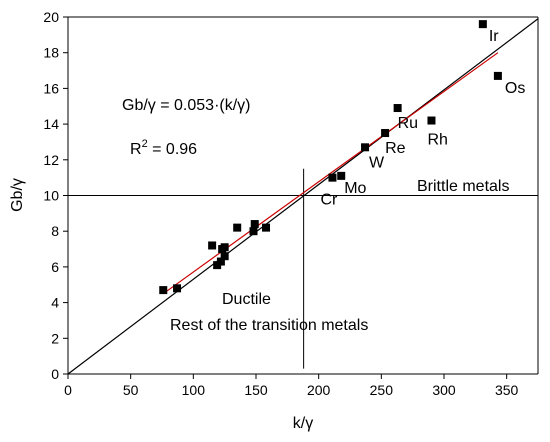 The height and width of the screenshot is (442, 550). What do you see at coordinates (194, 390) in the screenshot?
I see `x-tick-label: 100` at bounding box center [194, 390].